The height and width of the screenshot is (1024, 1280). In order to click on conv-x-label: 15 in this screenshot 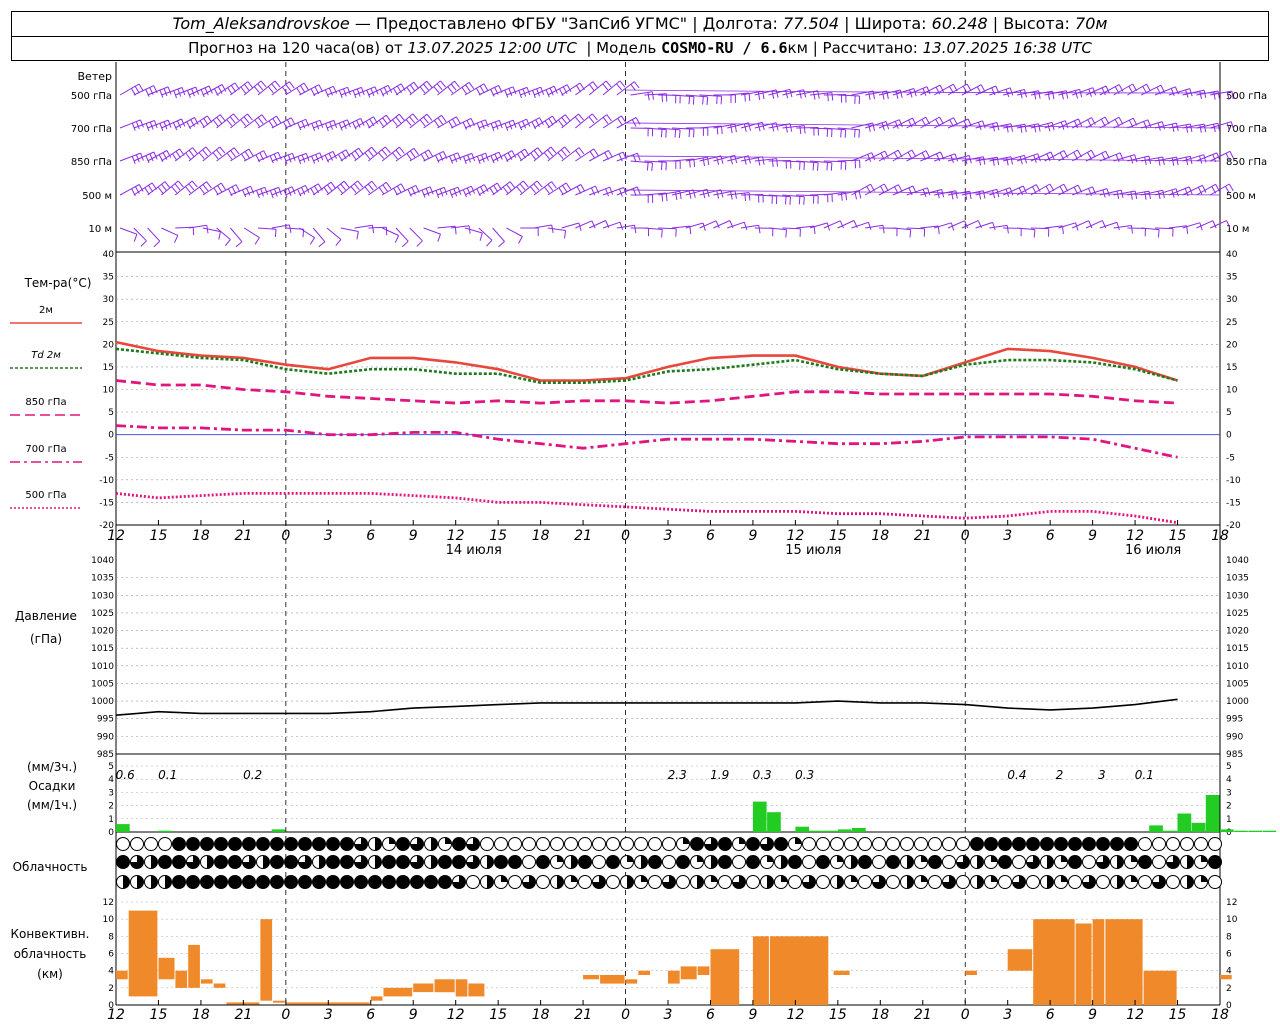, I will do `click(838, 1015)`.